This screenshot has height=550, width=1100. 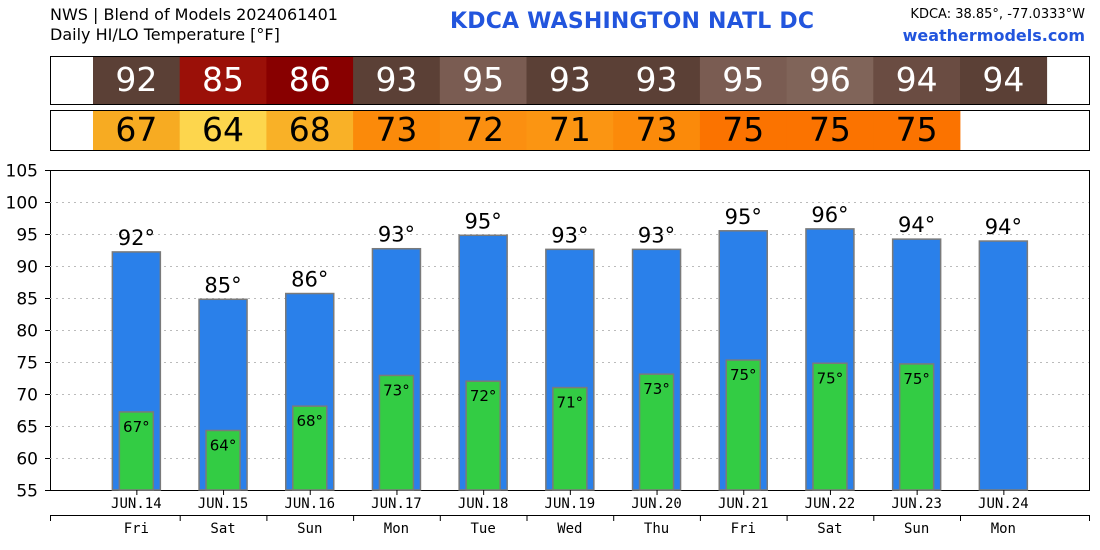 I want to click on x-date-label: JUN.23, so click(x=916, y=504).